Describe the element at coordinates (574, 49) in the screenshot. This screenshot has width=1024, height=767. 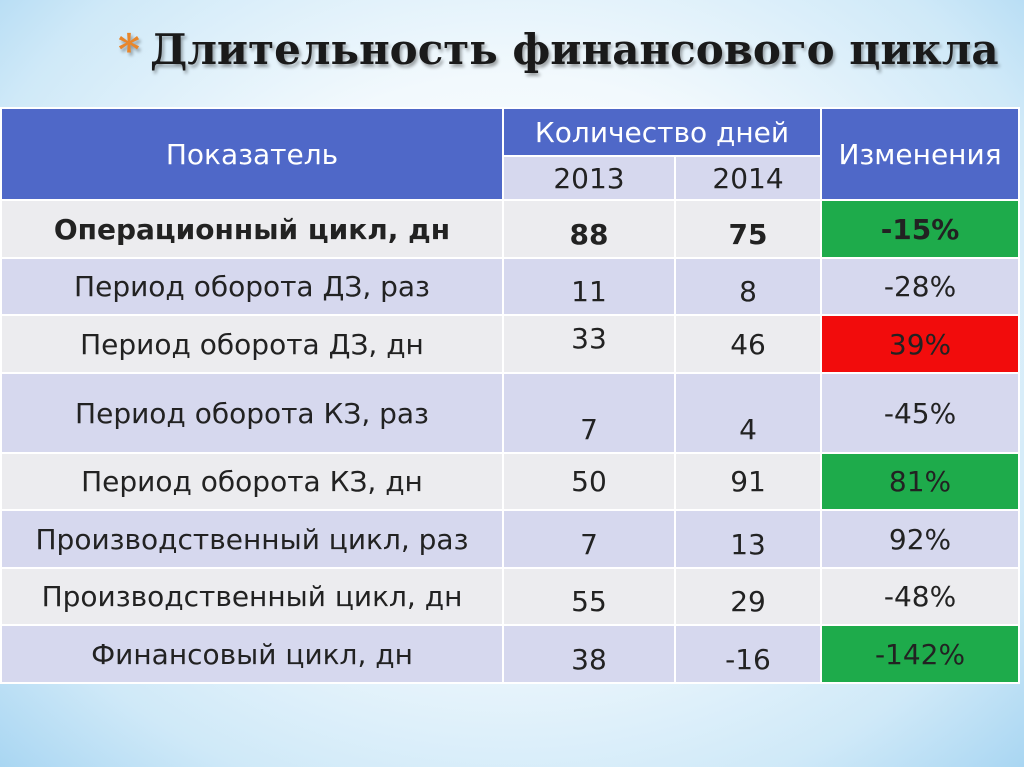
I see `slide-title-text: Длительность финансового цикла` at that location.